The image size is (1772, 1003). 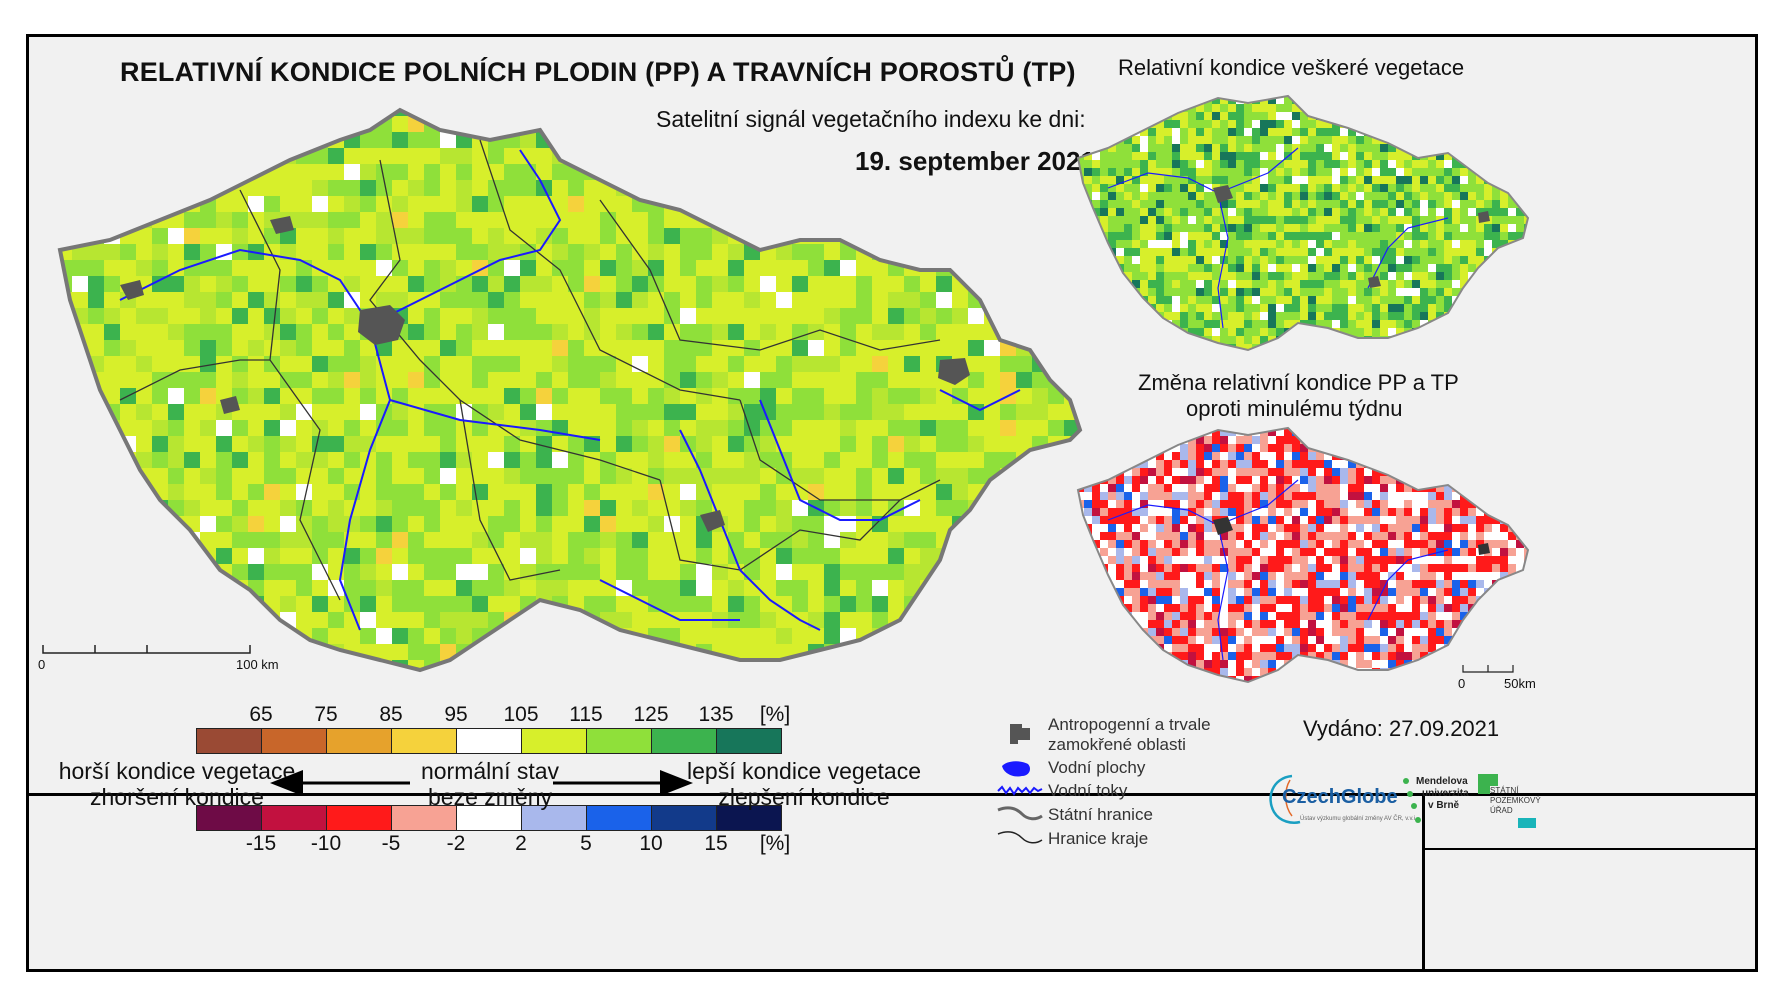 I want to click on region-border-icon, so click(x=1020, y=837).